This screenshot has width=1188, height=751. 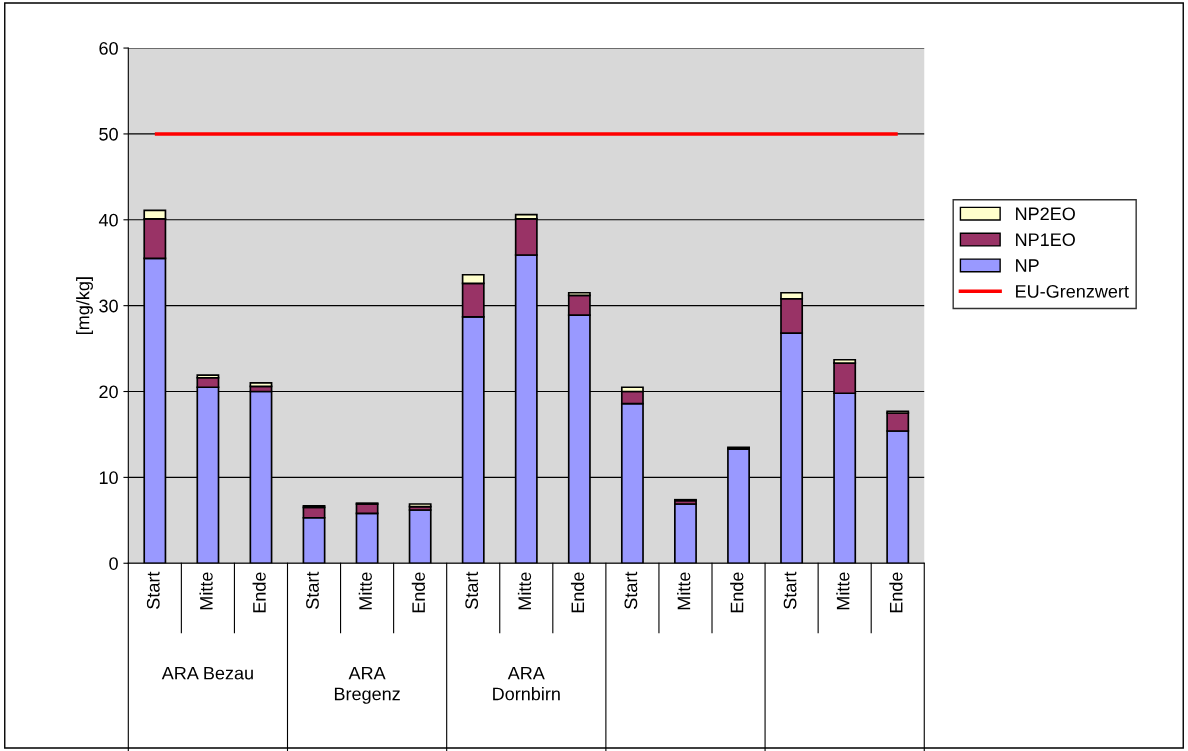 What do you see at coordinates (526, 683) in the screenshot?
I see `text: ARA Dornbirn` at bounding box center [526, 683].